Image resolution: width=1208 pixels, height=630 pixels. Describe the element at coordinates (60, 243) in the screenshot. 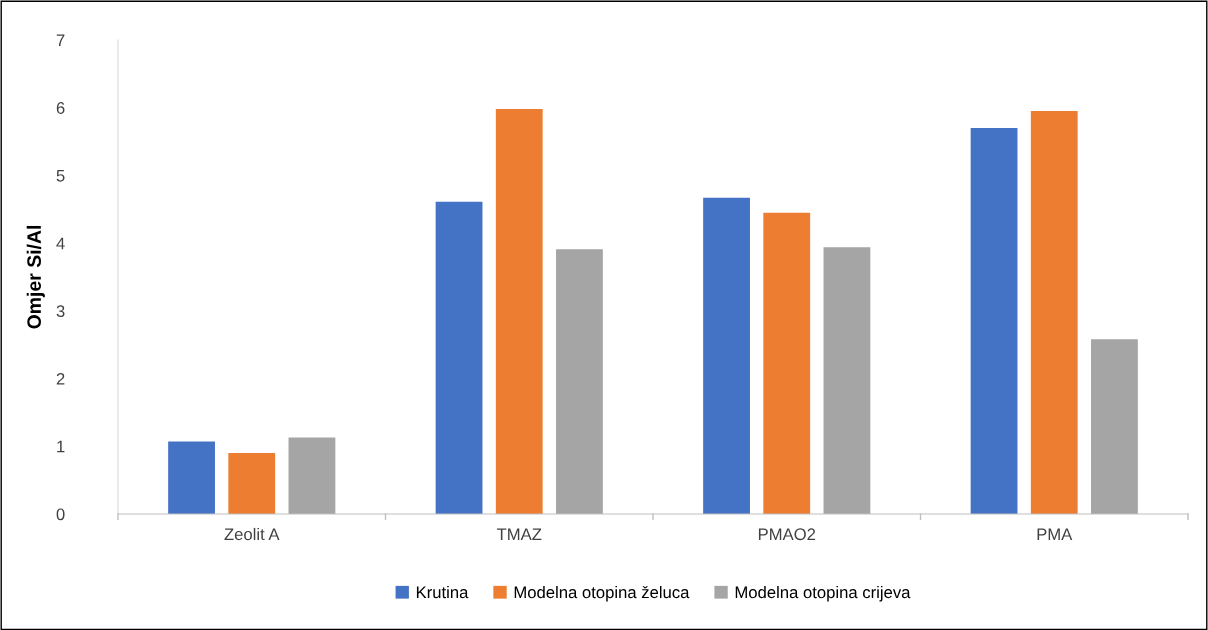

I see `y-tick-label: 4` at that location.